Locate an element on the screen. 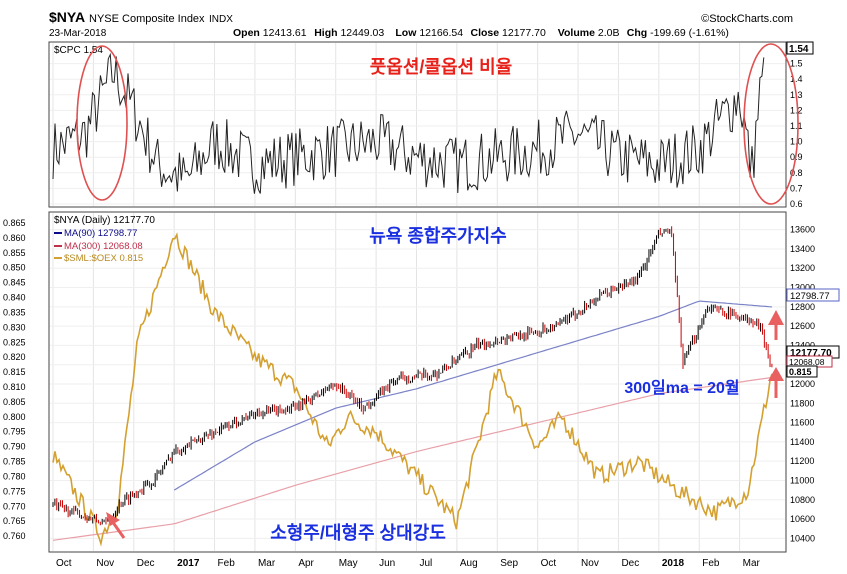 This screenshot has width=847, height=574. pcr-y-tick: 1.1 is located at coordinates (796, 126).